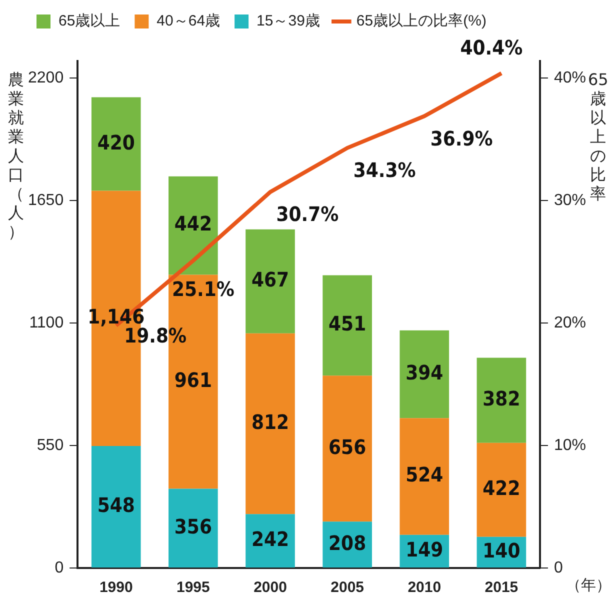 The height and width of the screenshot is (600, 614). Describe the element at coordinates (570, 201) in the screenshot. I see `y2-tick-label: 30%` at that location.